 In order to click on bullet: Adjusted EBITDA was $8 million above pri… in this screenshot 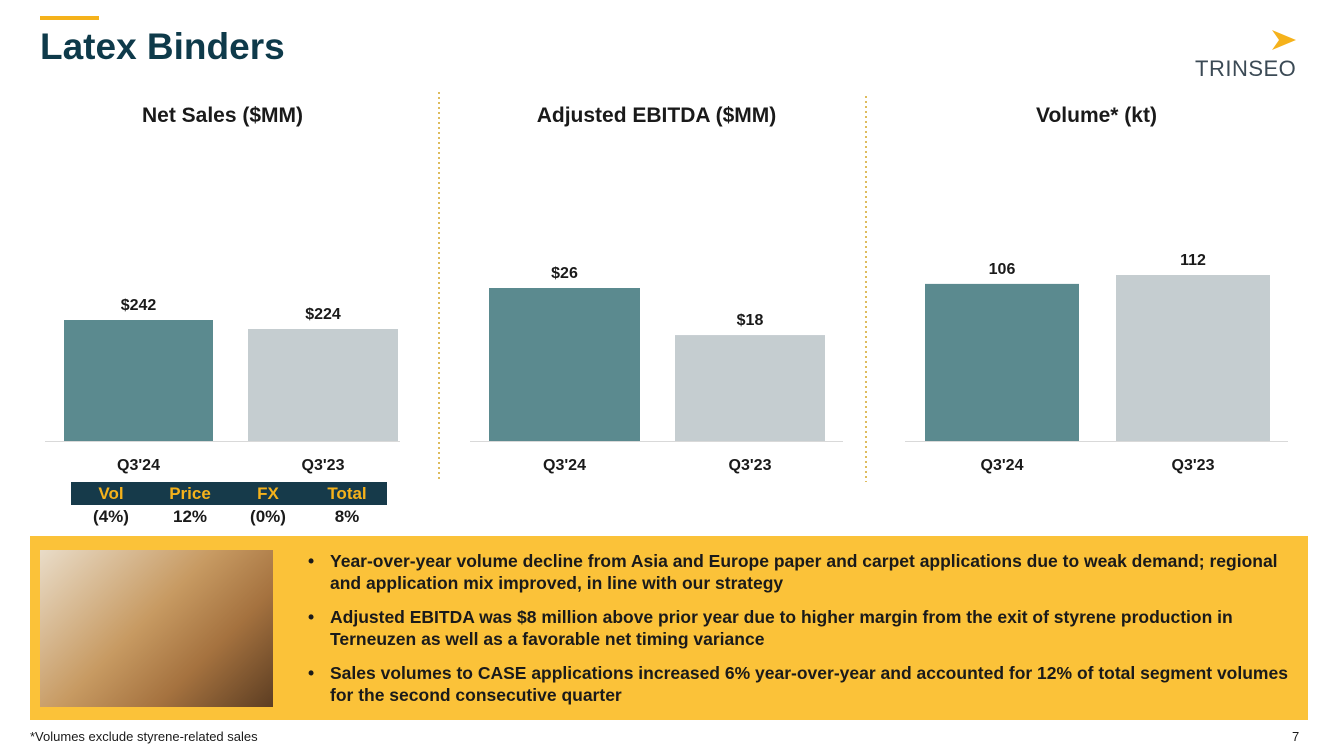, I will do `click(803, 628)`.